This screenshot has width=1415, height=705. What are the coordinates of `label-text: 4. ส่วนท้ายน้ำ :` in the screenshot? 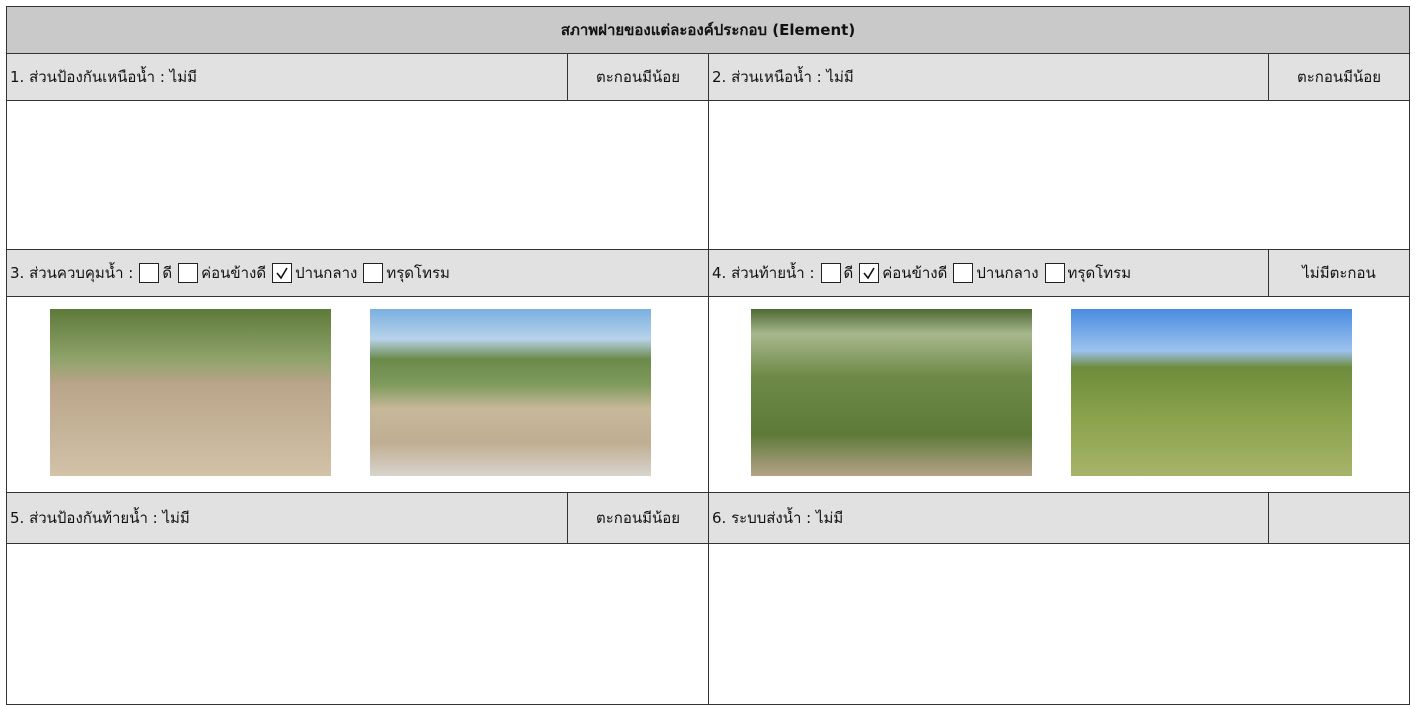 It's located at (763, 273).